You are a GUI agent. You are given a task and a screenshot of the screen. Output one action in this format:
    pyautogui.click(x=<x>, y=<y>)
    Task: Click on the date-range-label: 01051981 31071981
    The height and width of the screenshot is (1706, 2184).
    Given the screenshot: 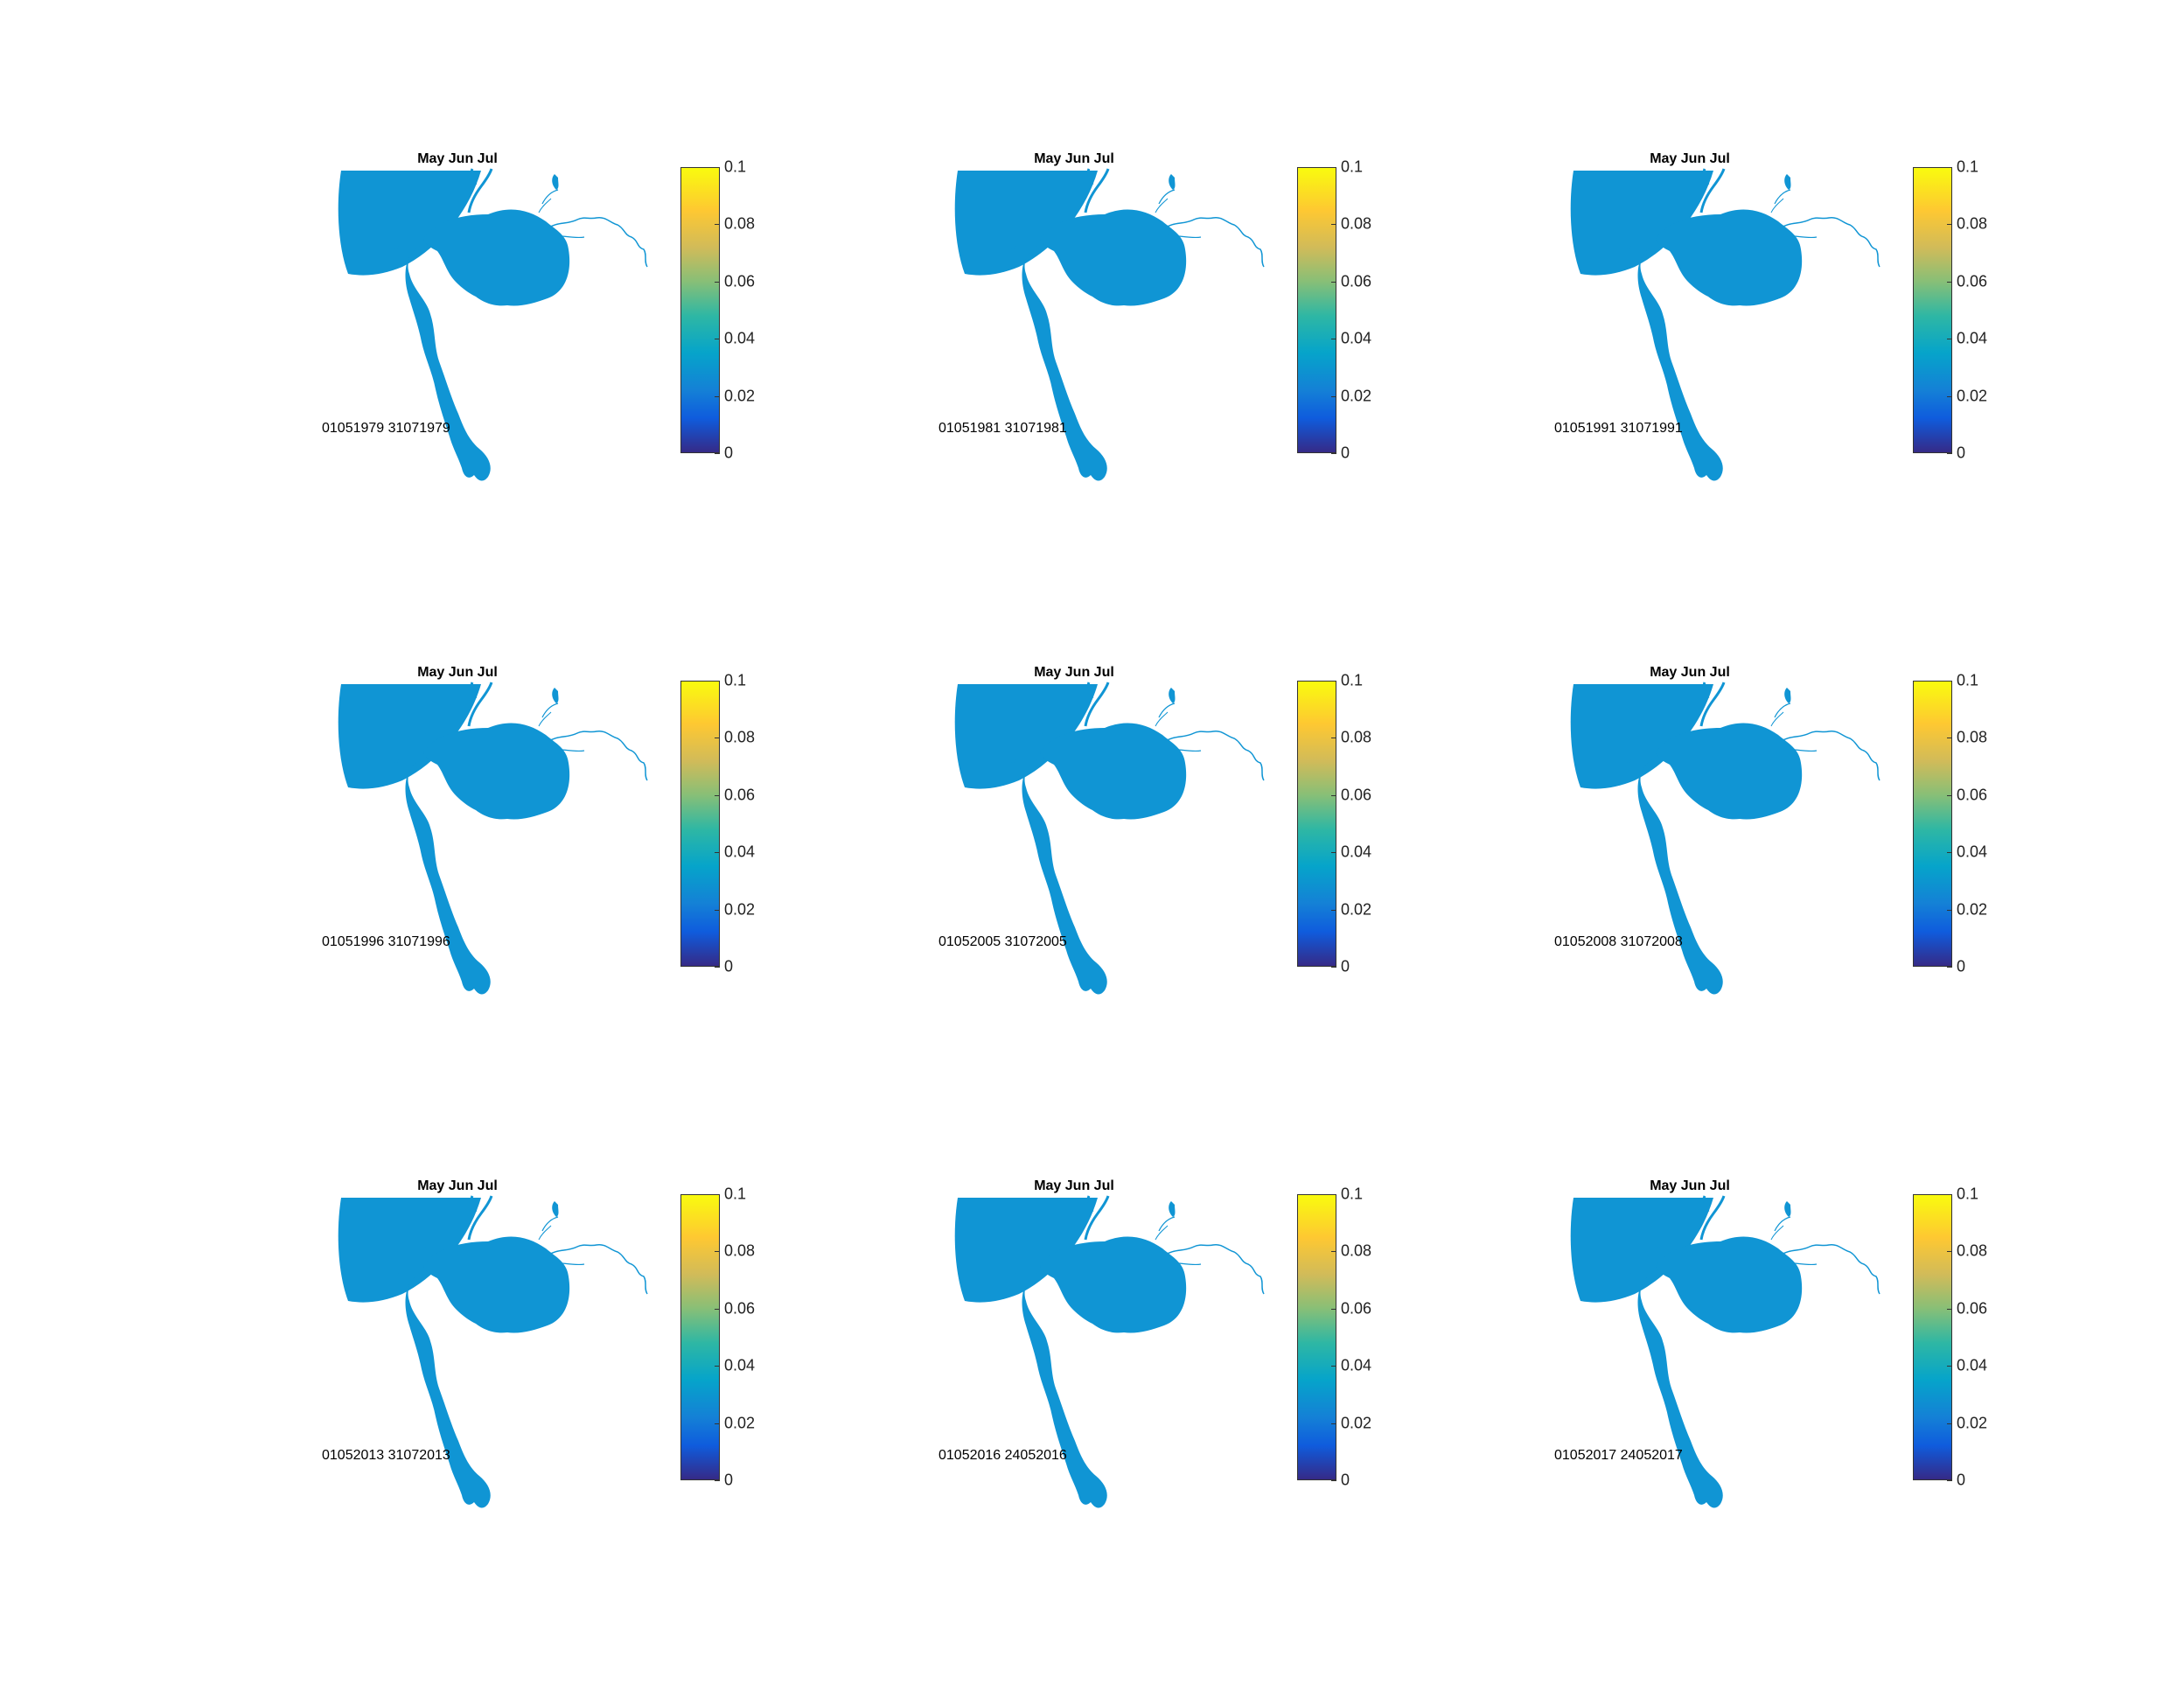 What is the action you would take?
    pyautogui.click(x=1002, y=428)
    